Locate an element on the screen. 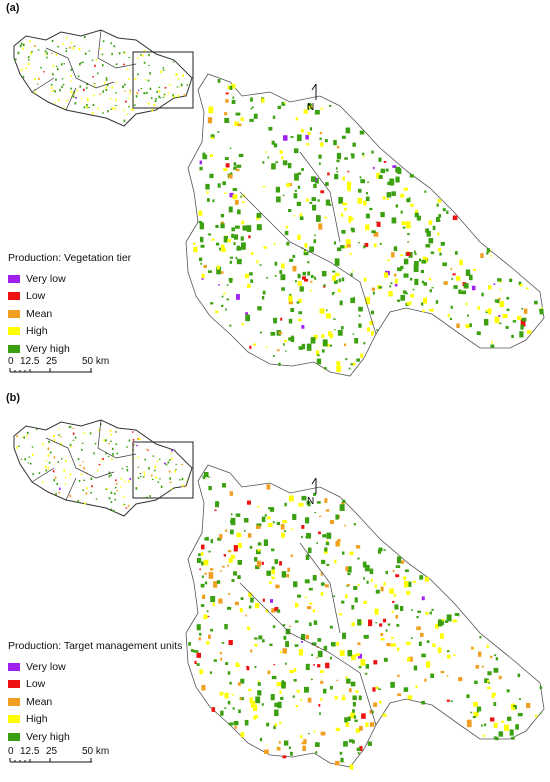 This screenshot has width=550, height=782. panel-label: (b) is located at coordinates (13, 398).